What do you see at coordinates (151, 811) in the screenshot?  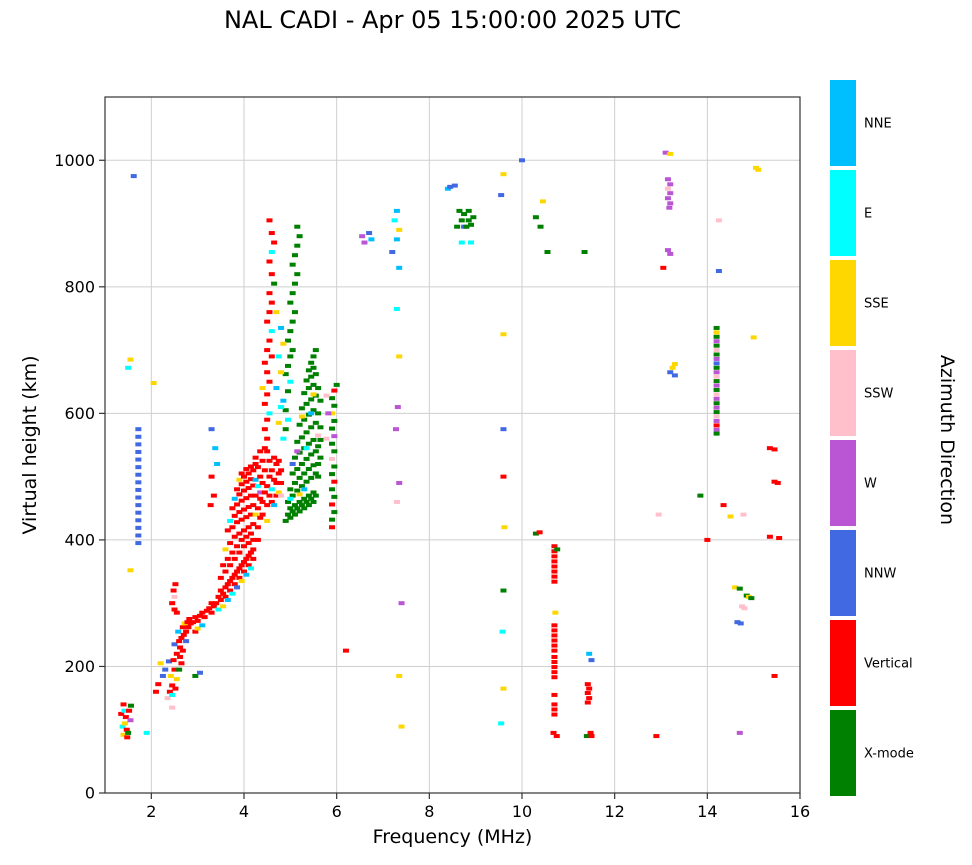 I see `x-tick-label: 2` at bounding box center [151, 811].